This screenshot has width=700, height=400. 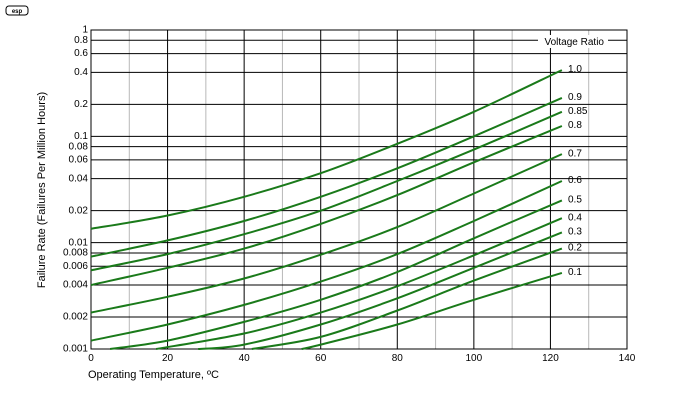 I want to click on x-tick-label: 40, so click(x=245, y=358).